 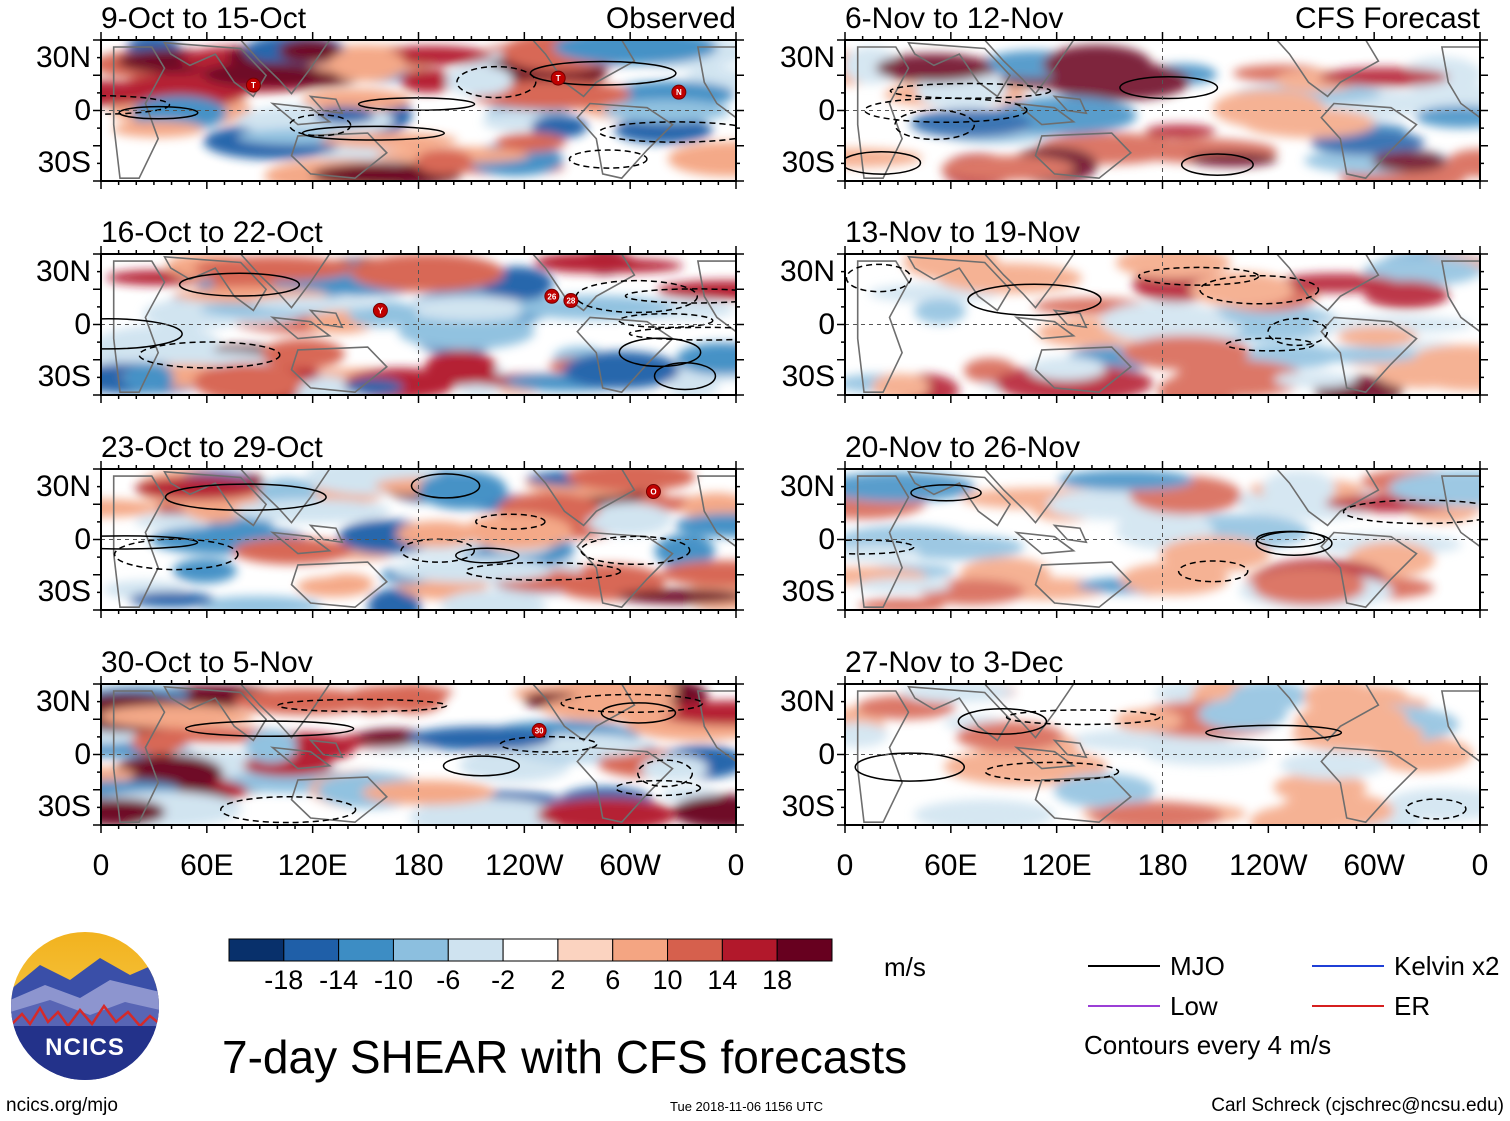 What do you see at coordinates (613, 980) in the screenshot?
I see `colorbar-tick-label: 6` at bounding box center [613, 980].